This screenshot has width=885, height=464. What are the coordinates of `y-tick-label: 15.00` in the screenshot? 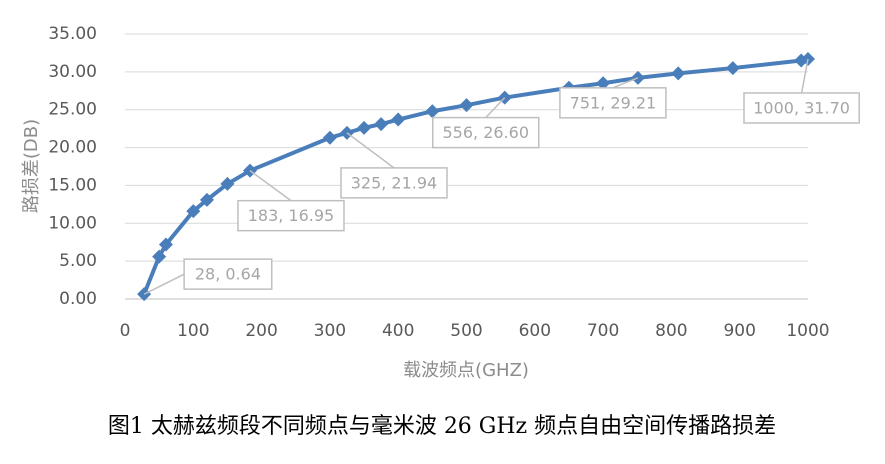 It's located at (72, 185).